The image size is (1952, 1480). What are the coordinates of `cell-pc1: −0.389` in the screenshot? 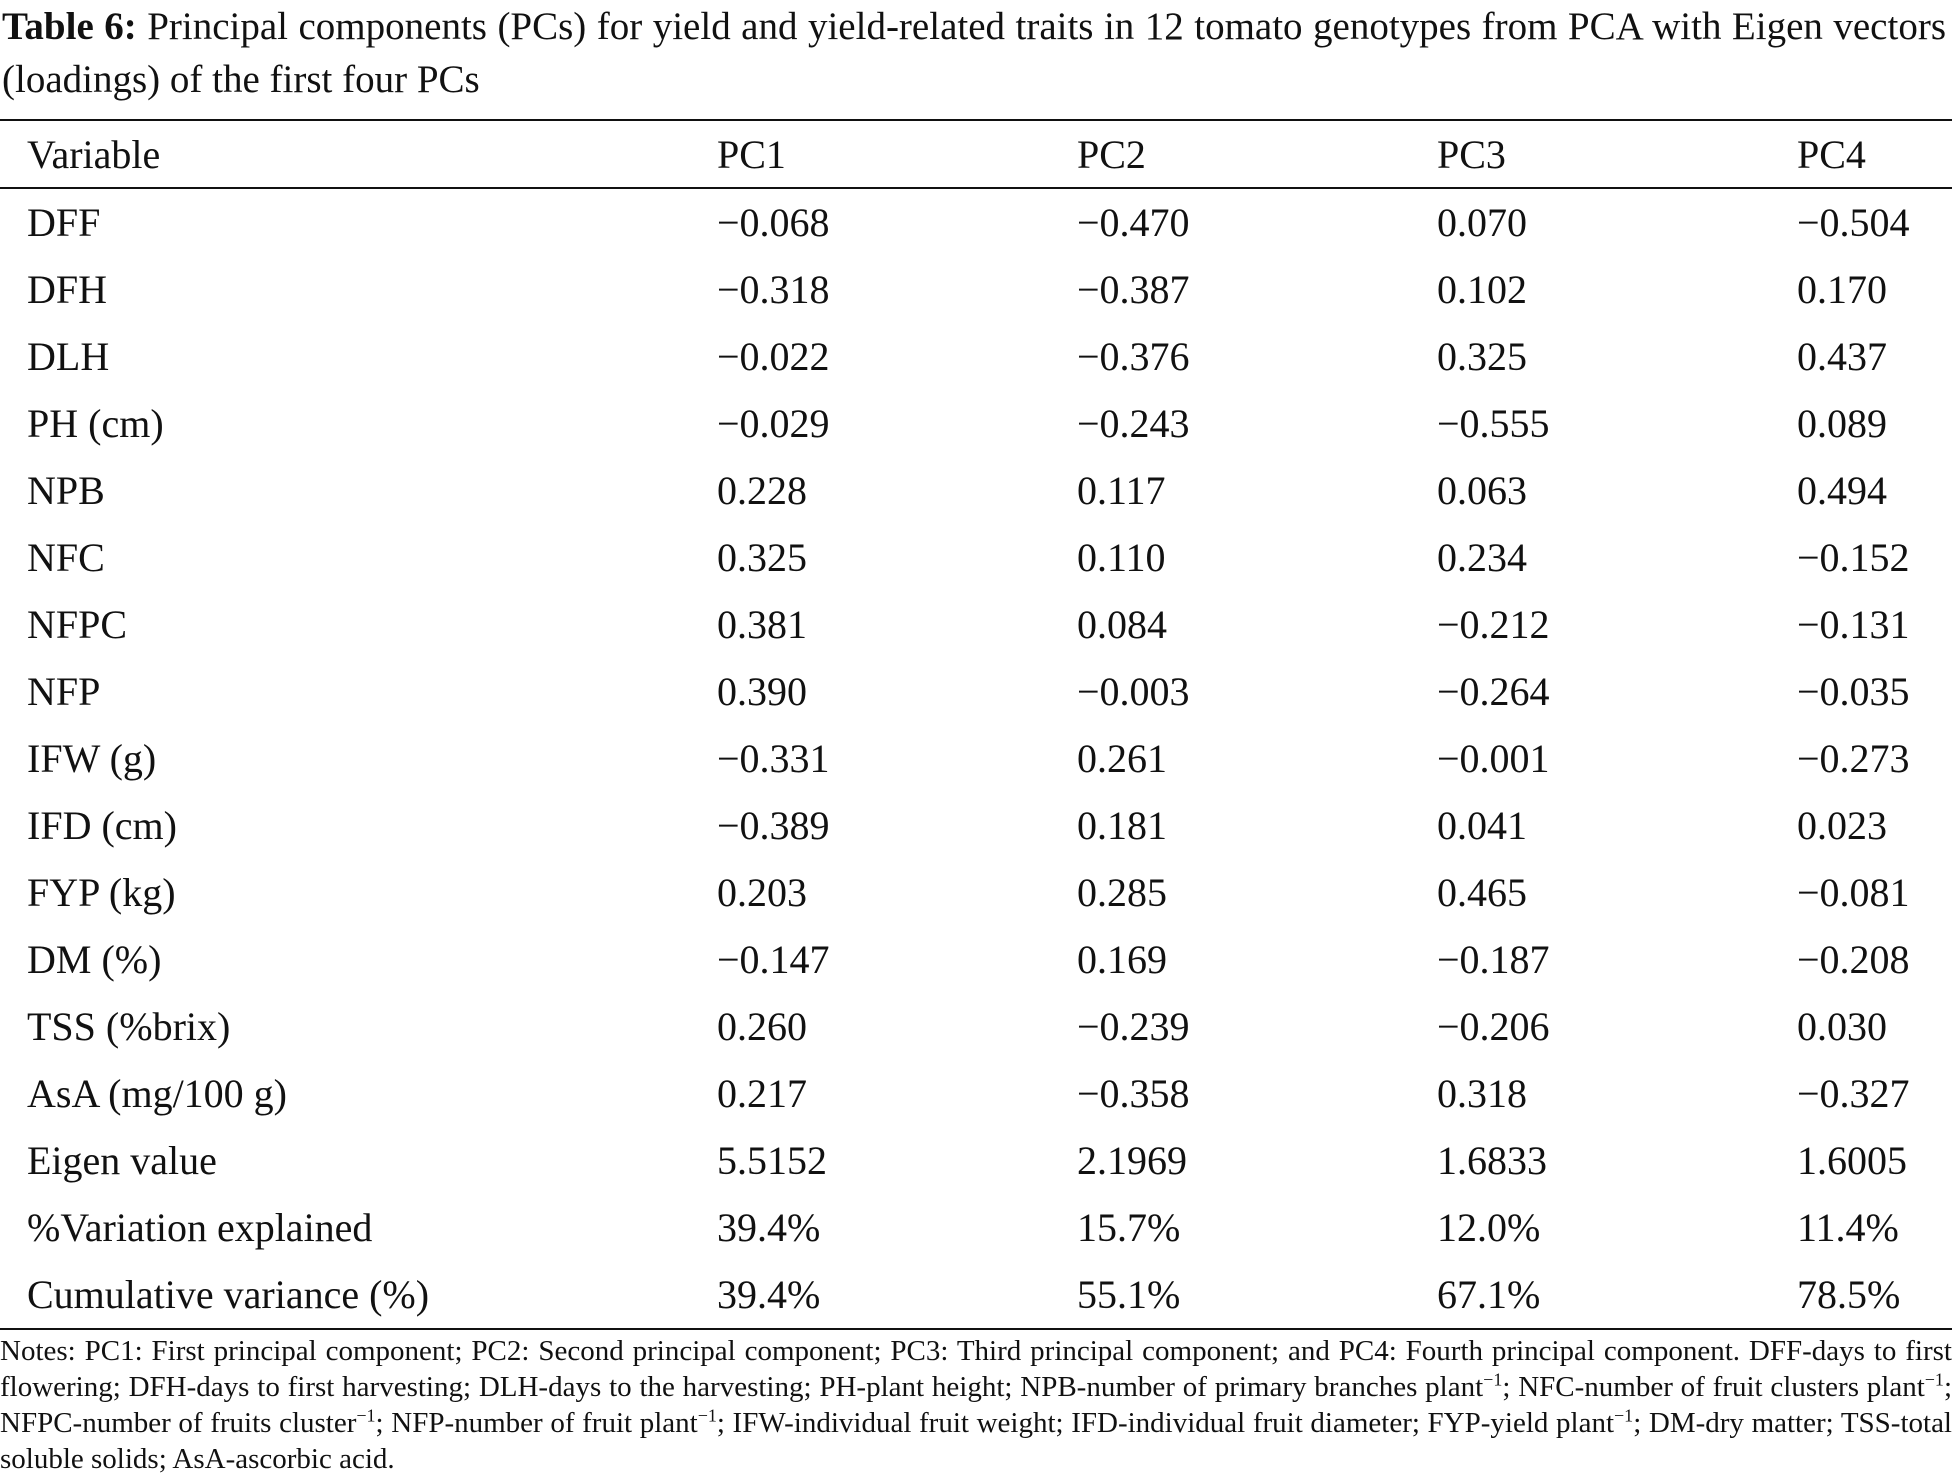 It's located at (773, 825).